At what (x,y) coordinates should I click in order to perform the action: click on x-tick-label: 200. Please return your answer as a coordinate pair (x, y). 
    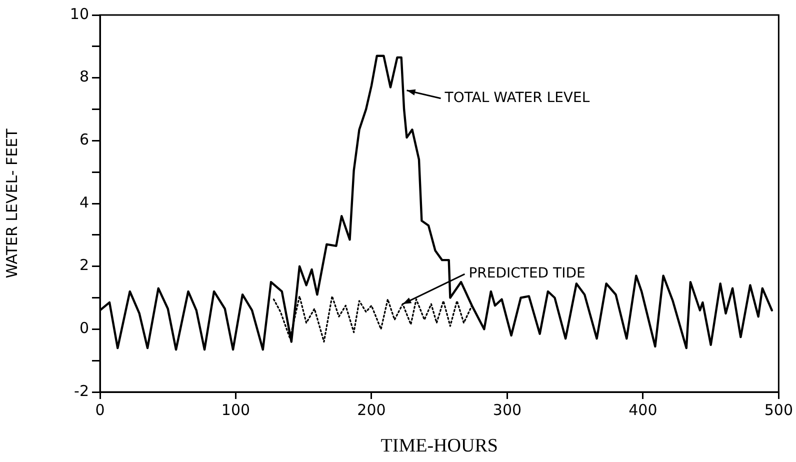
    Looking at the image, I should click on (371, 409).